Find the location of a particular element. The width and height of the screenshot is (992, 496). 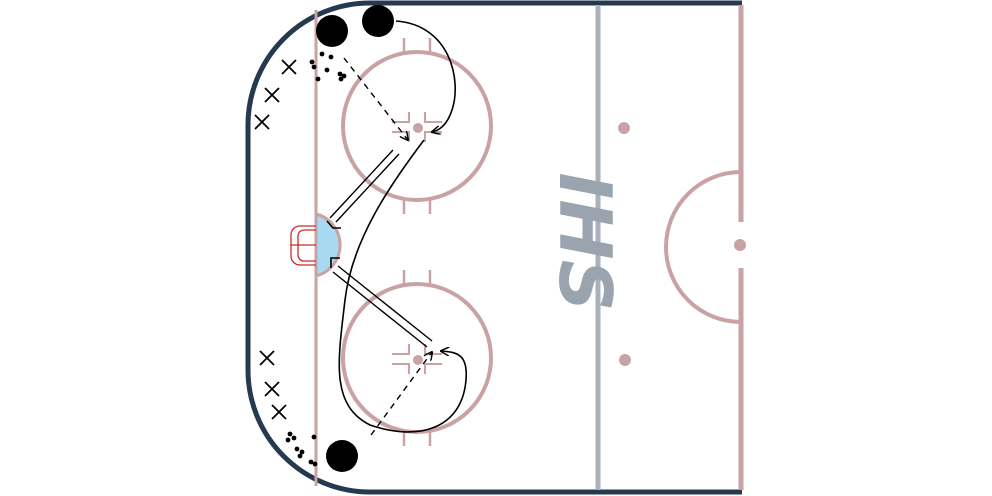

shot-line-bottom is located at coordinates (381, 302).